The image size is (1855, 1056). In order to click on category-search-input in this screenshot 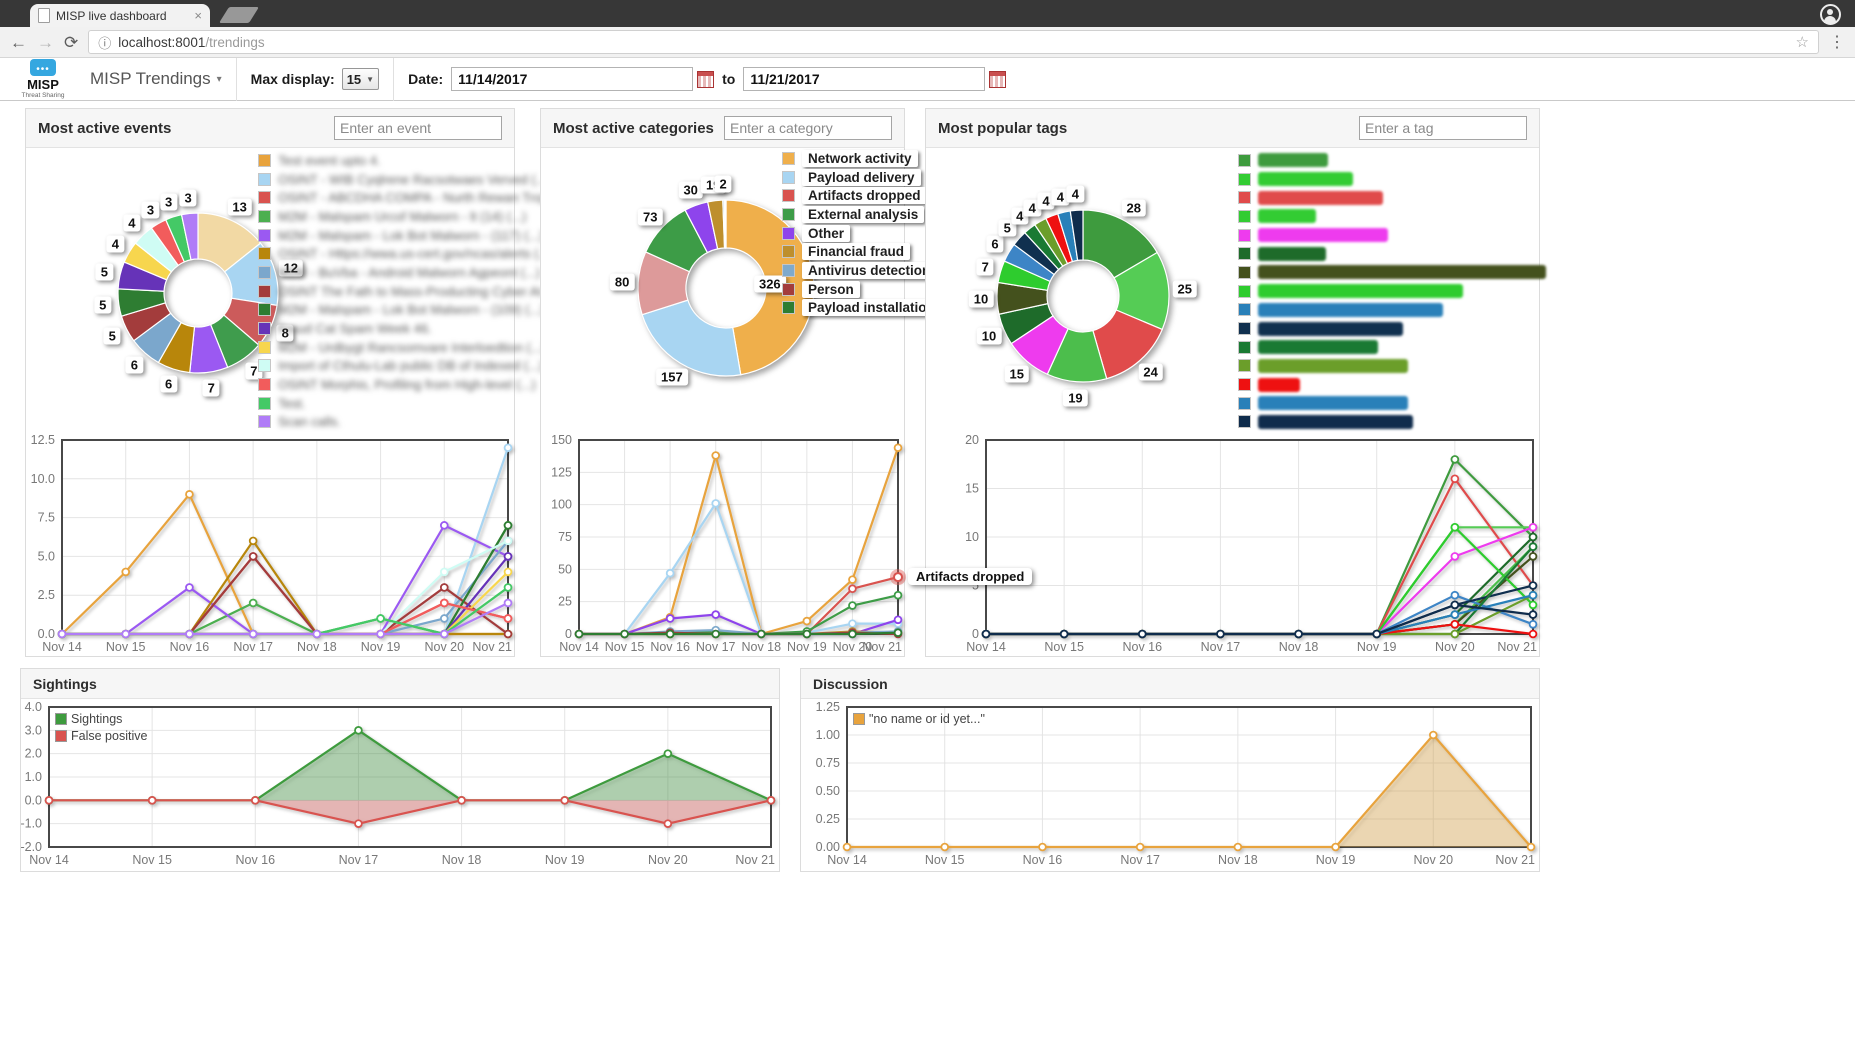, I will do `click(808, 128)`.